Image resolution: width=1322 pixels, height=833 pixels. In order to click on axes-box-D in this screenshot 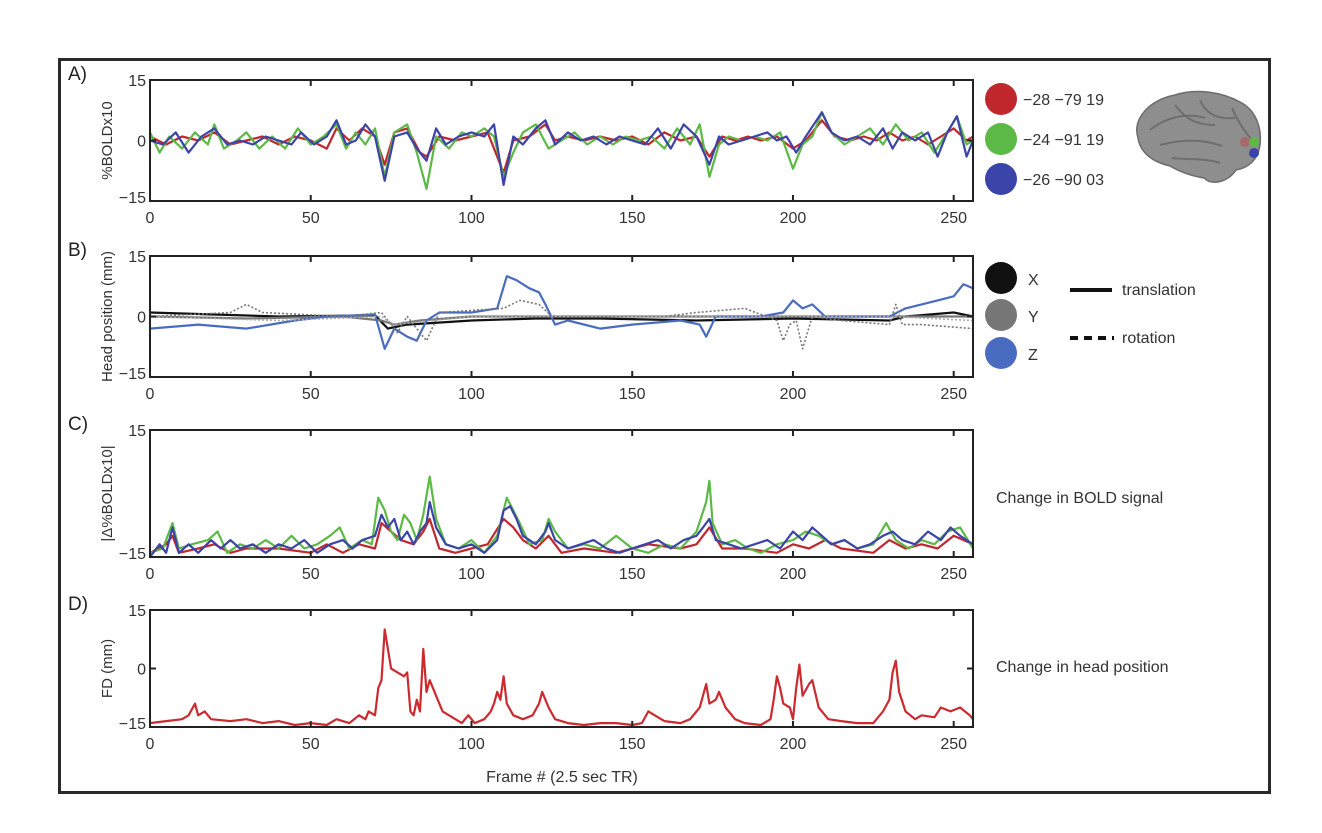, I will do `click(561, 668)`.